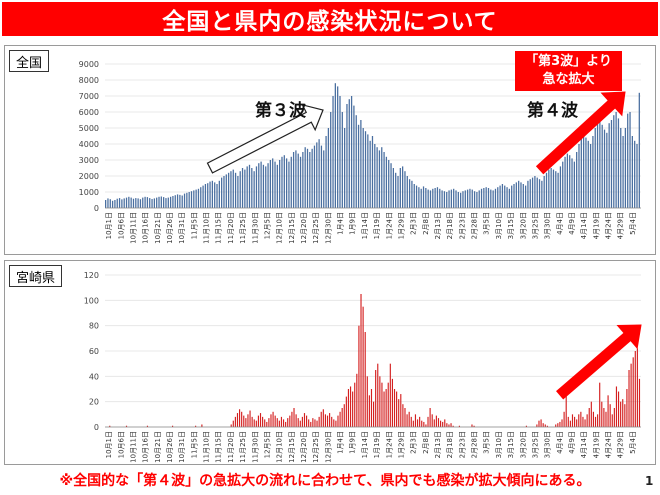 The height and width of the screenshot is (495, 660). I want to click on y-tick-label: 1000, so click(89, 192).